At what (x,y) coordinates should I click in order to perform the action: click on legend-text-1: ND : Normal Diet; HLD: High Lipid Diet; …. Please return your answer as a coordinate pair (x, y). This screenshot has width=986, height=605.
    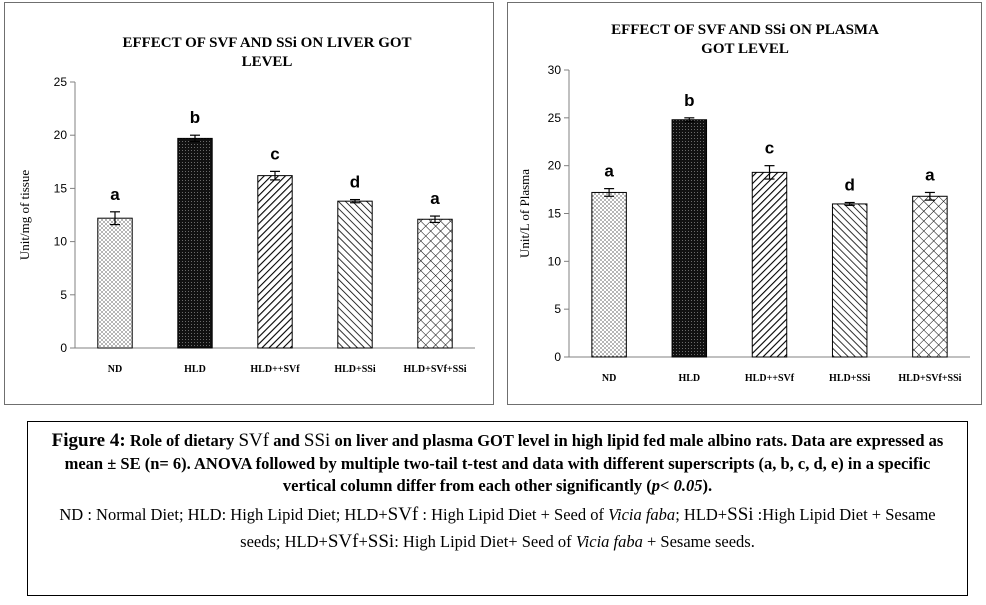
    Looking at the image, I should click on (223, 514).